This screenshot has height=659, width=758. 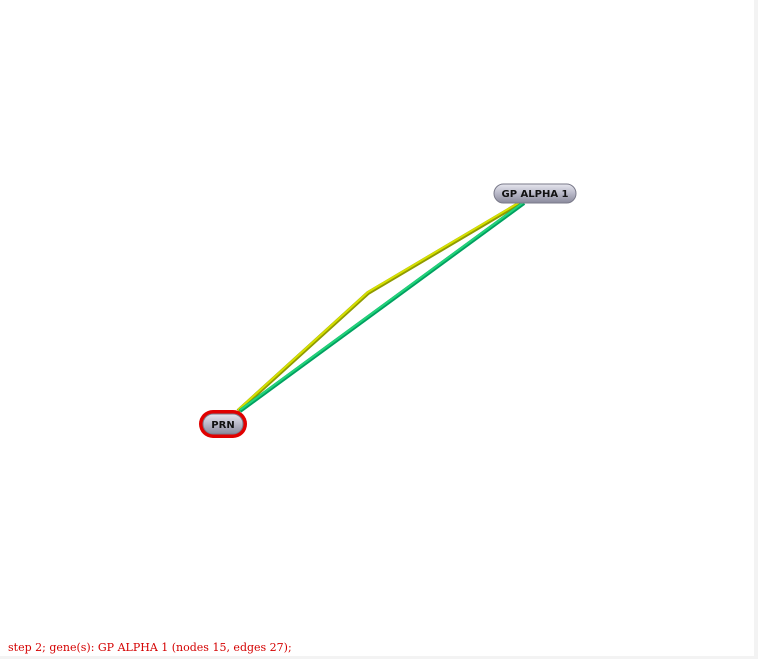 I want to click on node-prn-label: PRN, so click(x=222, y=425).